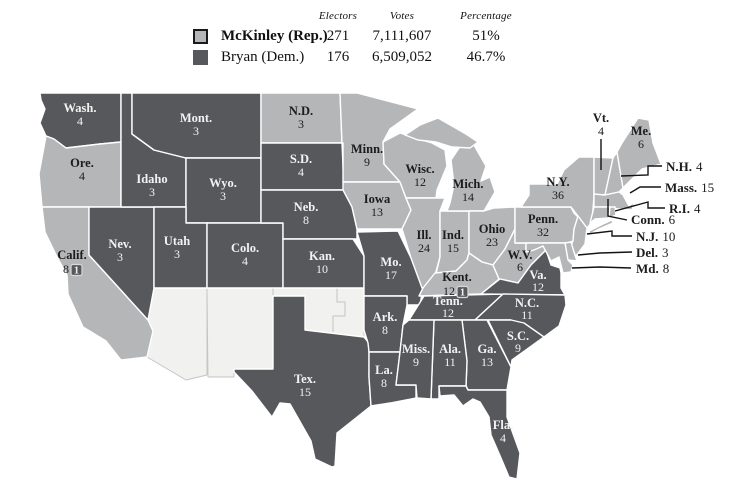  Describe the element at coordinates (486, 36) in the screenshot. I see `mckinley-percentage: 51%` at that location.